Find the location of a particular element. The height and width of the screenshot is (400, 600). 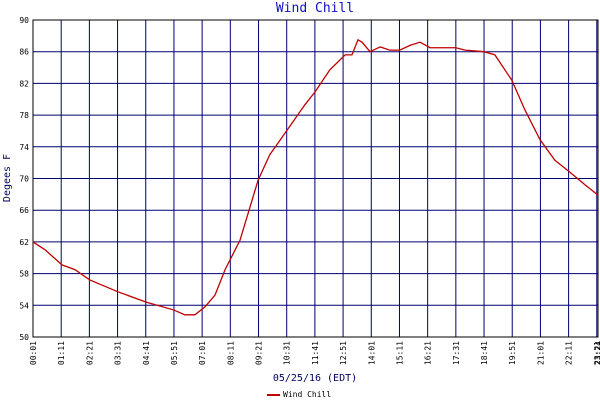

x-tick-label: 04:41 is located at coordinates (146, 353).